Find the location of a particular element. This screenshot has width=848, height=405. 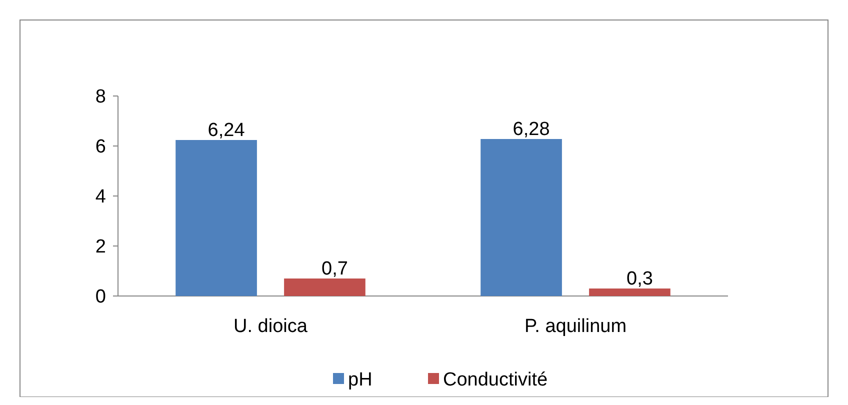

y-tick-label: 8 is located at coordinates (100, 97).